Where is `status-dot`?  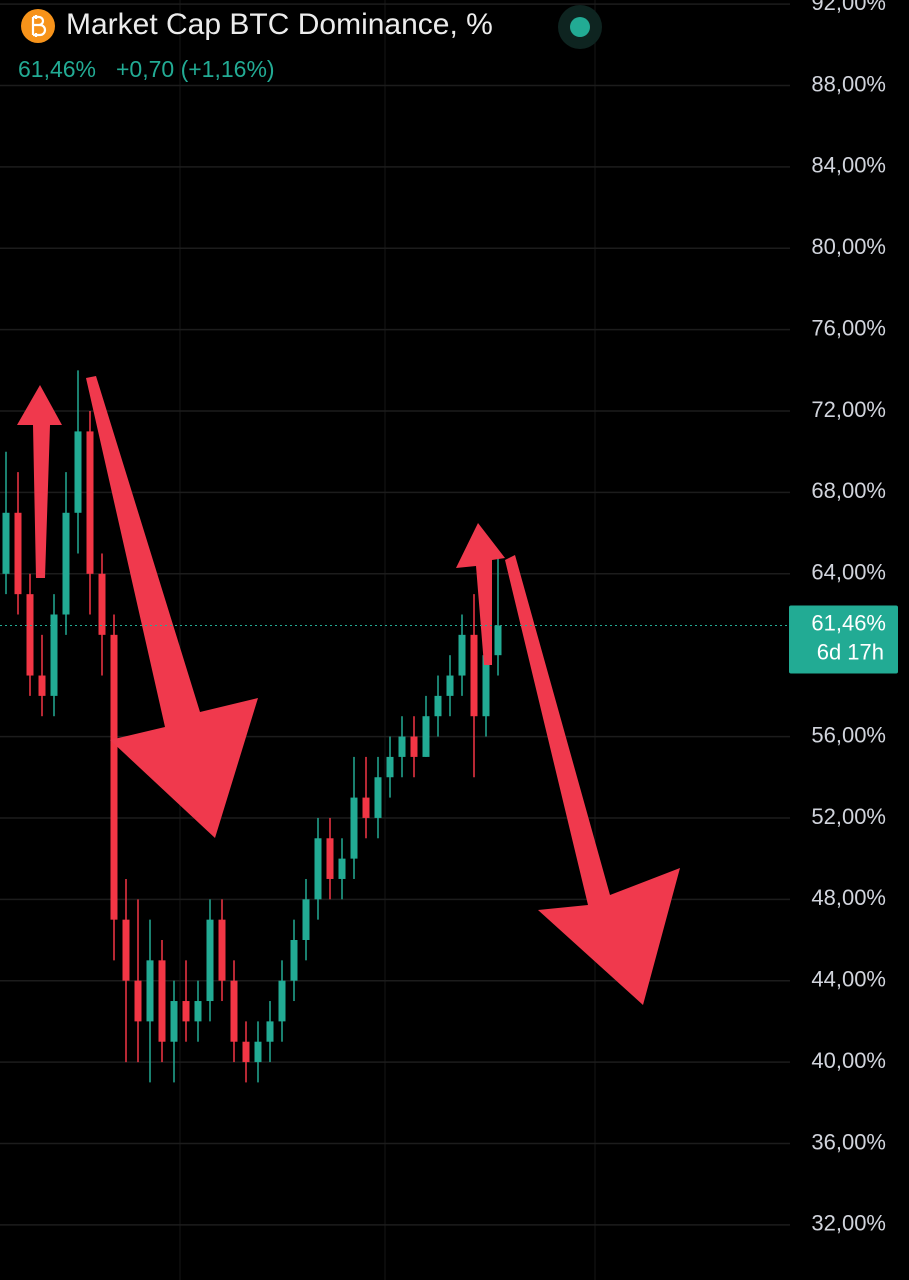 status-dot is located at coordinates (580, 27).